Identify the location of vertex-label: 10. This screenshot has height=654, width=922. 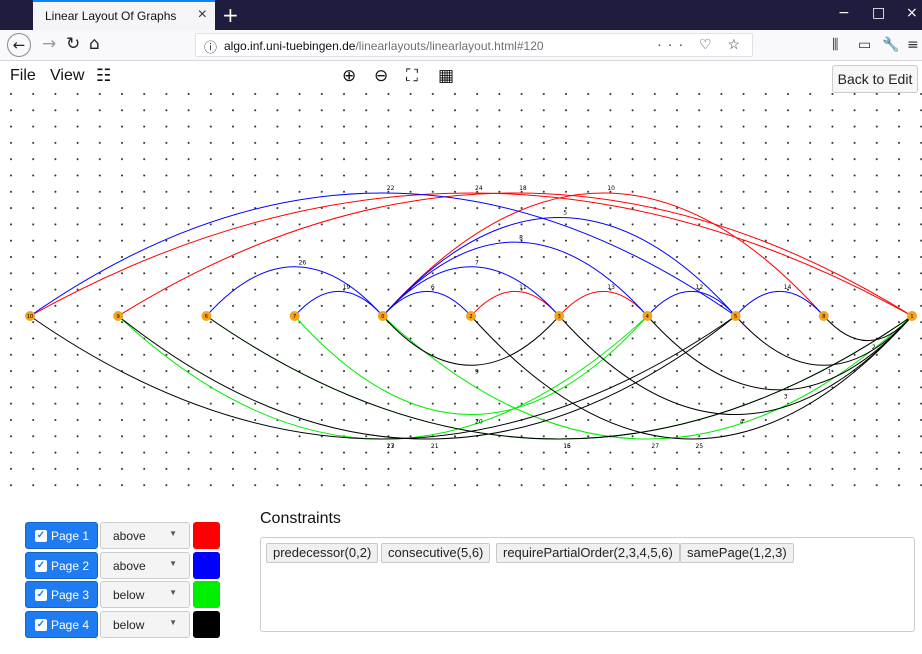
(30, 317).